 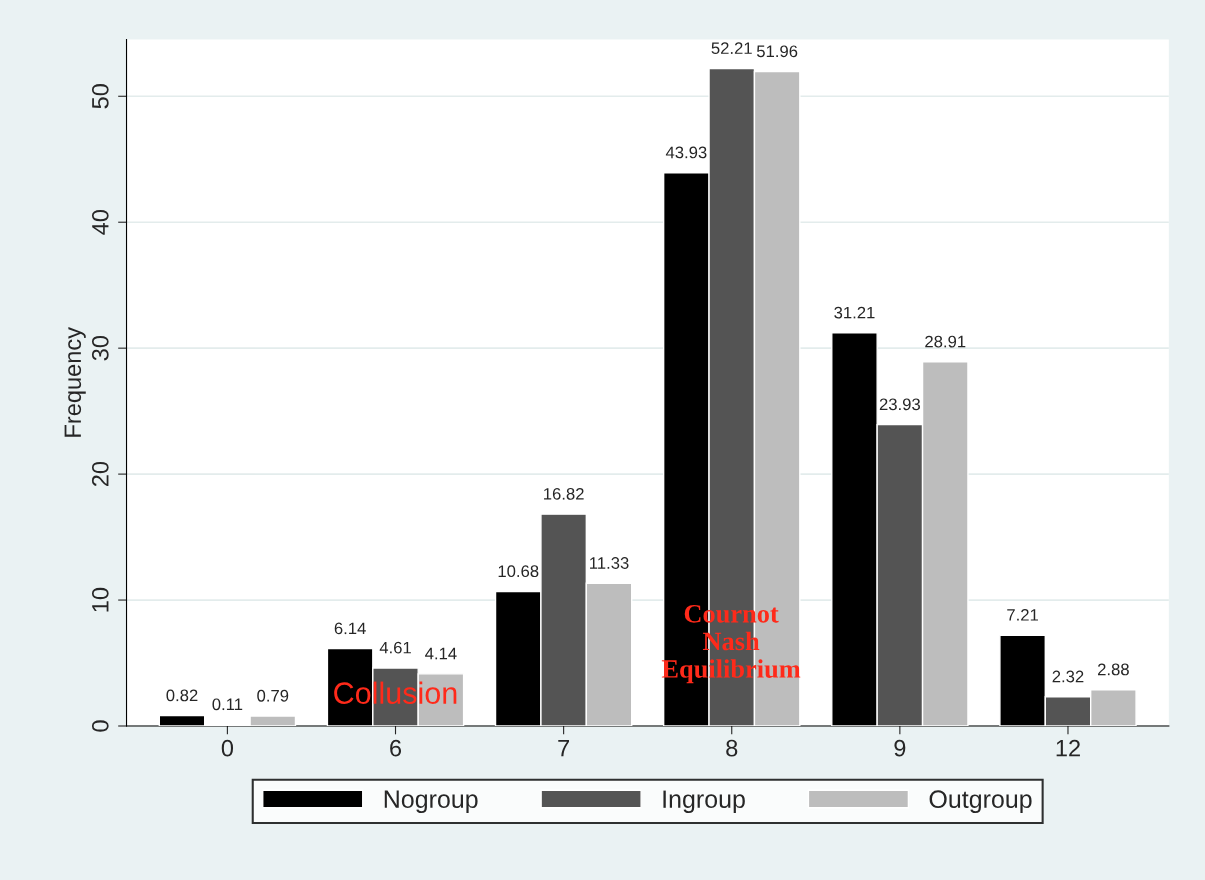 What do you see at coordinates (1068, 748) in the screenshot?
I see `x-tick-label: 12` at bounding box center [1068, 748].